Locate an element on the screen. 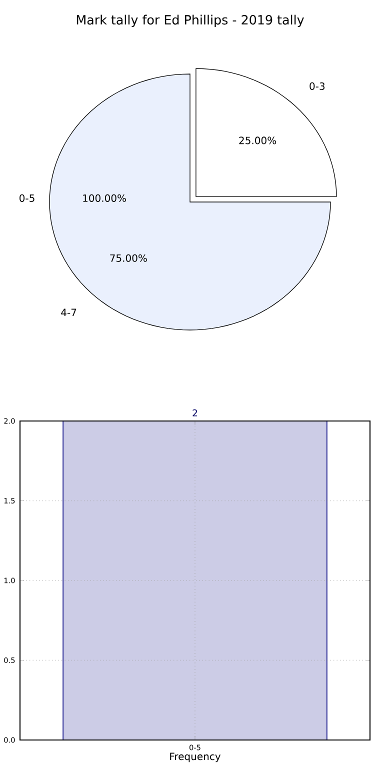 The image size is (390, 780). slice-label: 0-3 is located at coordinates (317, 86).